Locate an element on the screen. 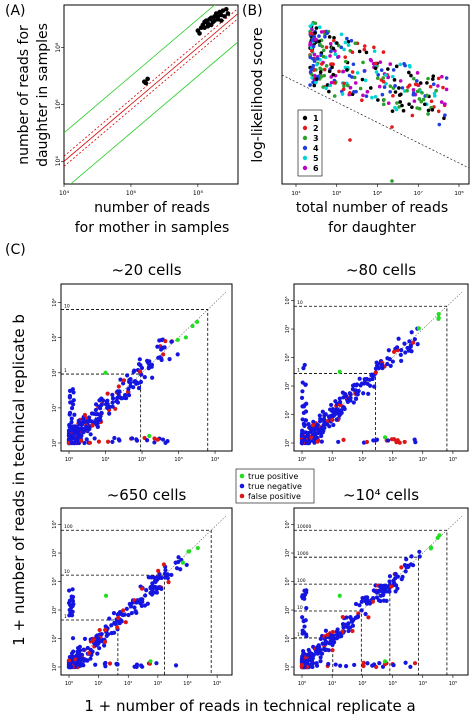  subplot-frame is located at coordinates (381, 591).